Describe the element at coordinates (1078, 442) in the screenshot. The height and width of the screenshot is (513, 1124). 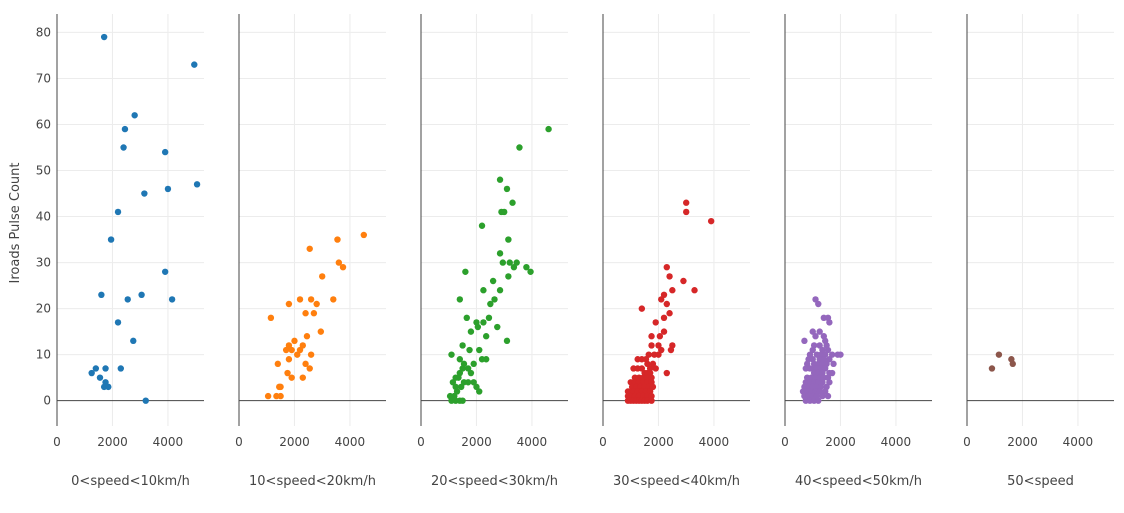
I see `x-tick-label: 4000` at that location.